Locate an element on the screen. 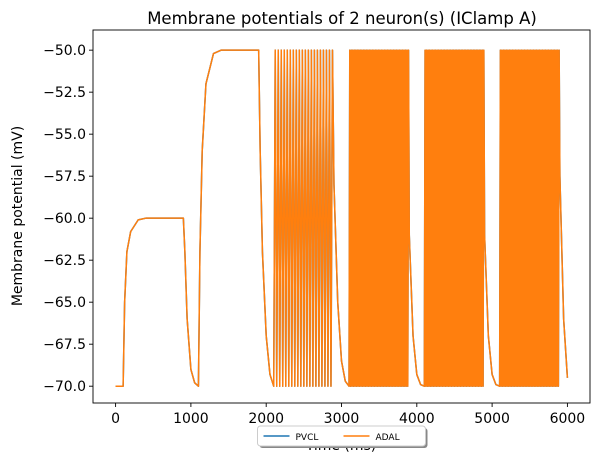  x-tick-label: 2000 is located at coordinates (266, 419).